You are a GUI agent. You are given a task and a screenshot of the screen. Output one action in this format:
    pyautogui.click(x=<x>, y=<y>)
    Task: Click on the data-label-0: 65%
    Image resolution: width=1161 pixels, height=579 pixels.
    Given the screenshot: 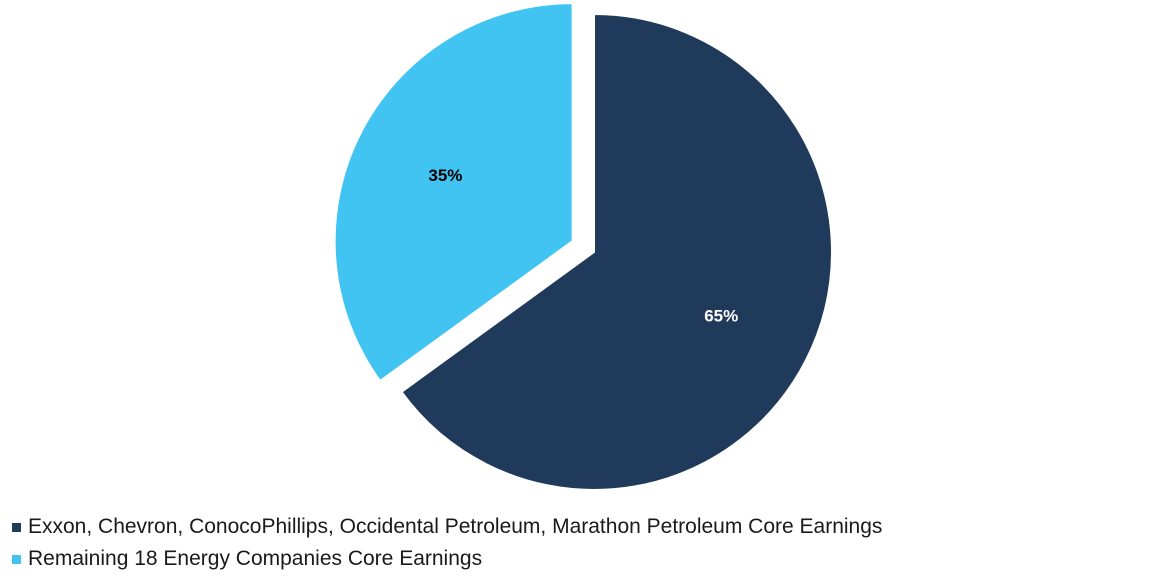 What is the action you would take?
    pyautogui.click(x=721, y=315)
    